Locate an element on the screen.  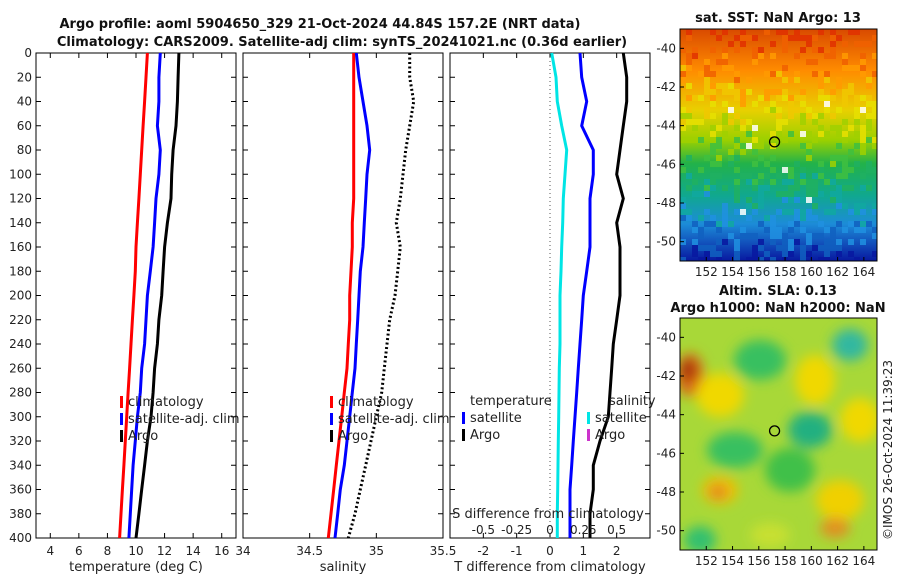
x-tick-label: 10 is located at coordinates (135, 551).